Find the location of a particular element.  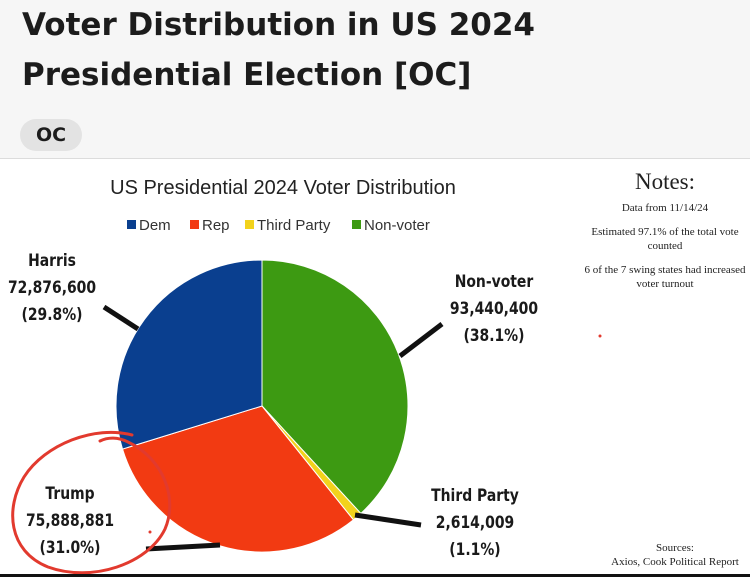

slice-label-third-party-percent: (1.1%) is located at coordinates (474, 550).